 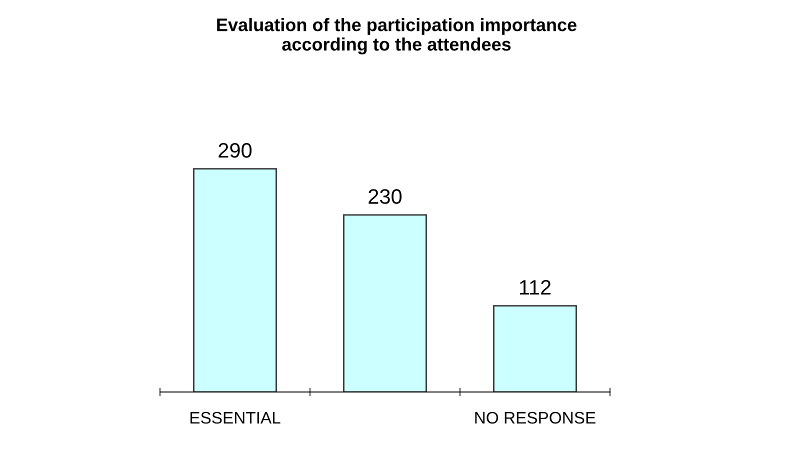 I want to click on data-label: 230, so click(x=385, y=196).